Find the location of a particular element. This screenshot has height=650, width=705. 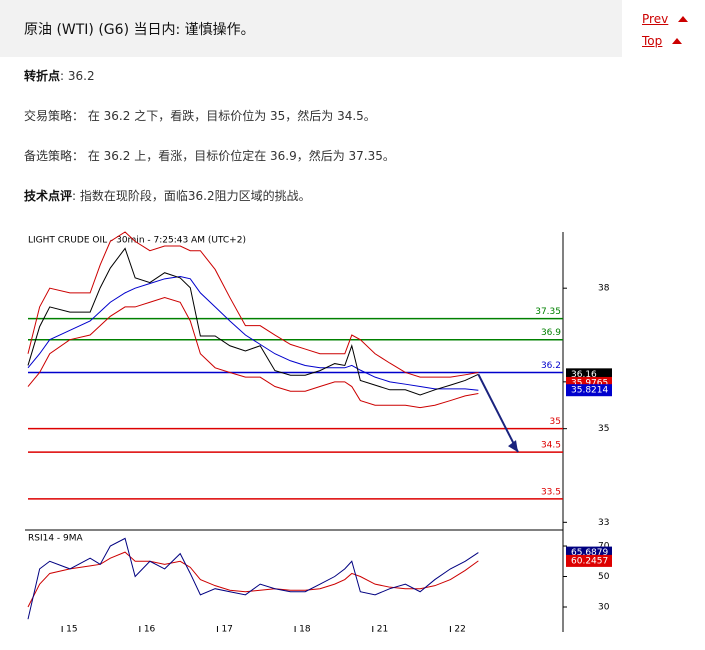

price-marker-label: 65.6879 is located at coordinates (589, 553).